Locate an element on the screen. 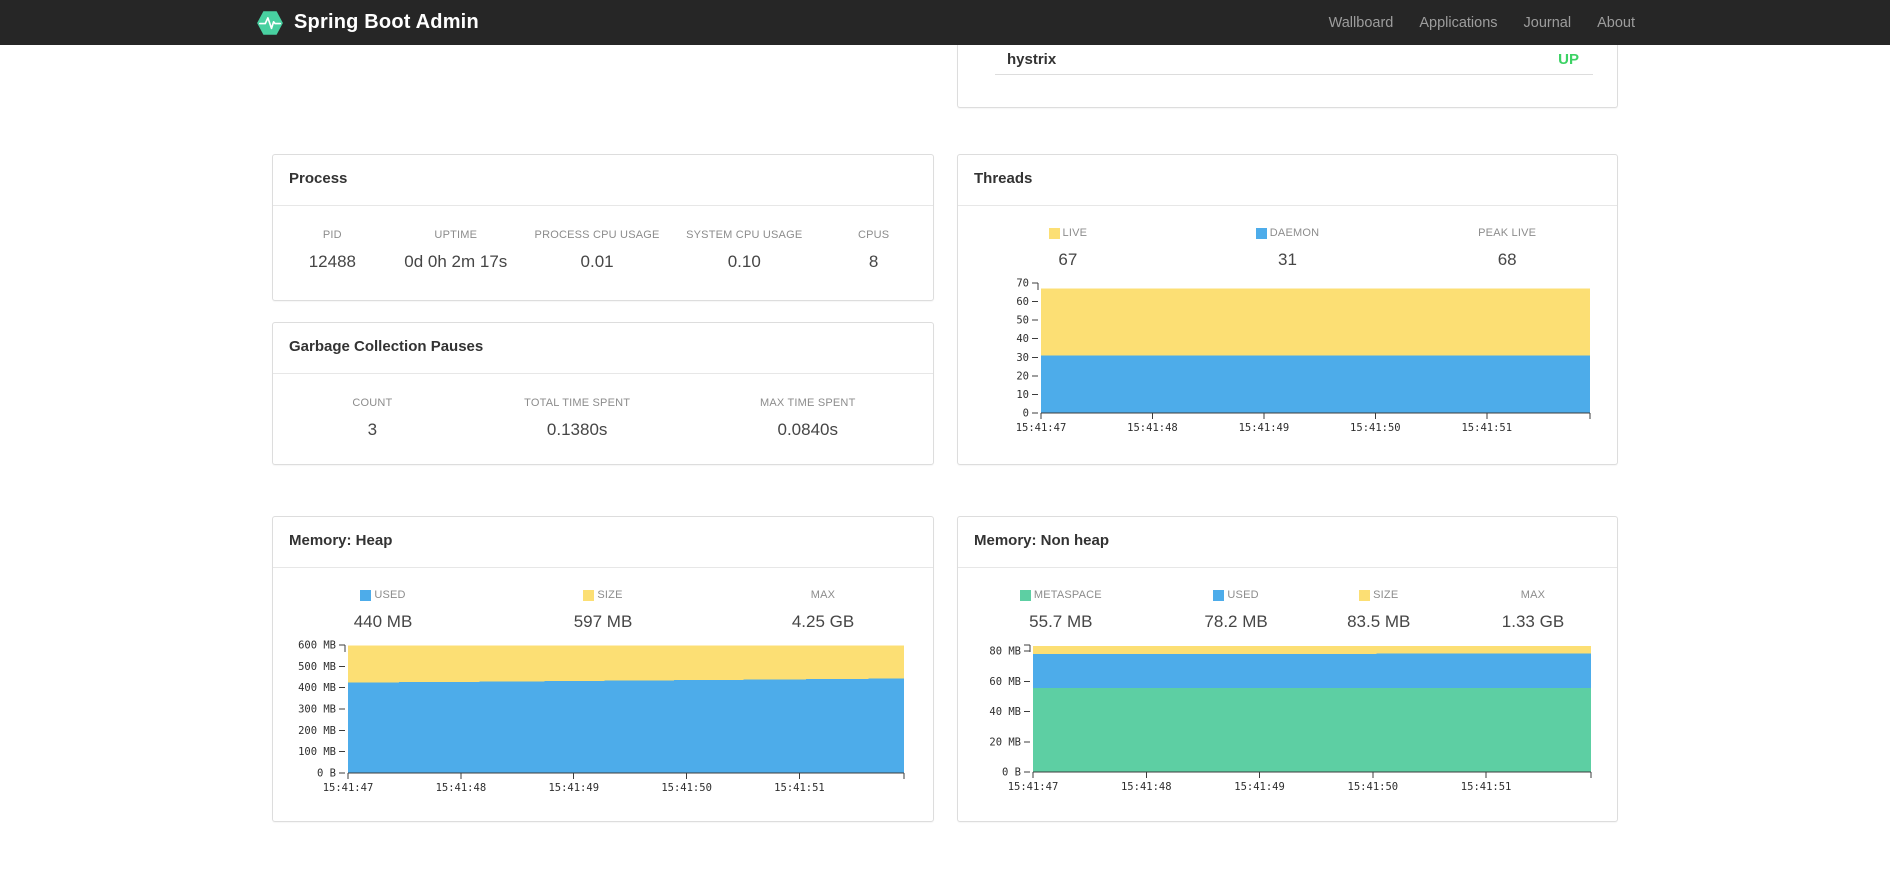 The height and width of the screenshot is (892, 1890). svg-text: 500 MB is located at coordinates (317, 667).